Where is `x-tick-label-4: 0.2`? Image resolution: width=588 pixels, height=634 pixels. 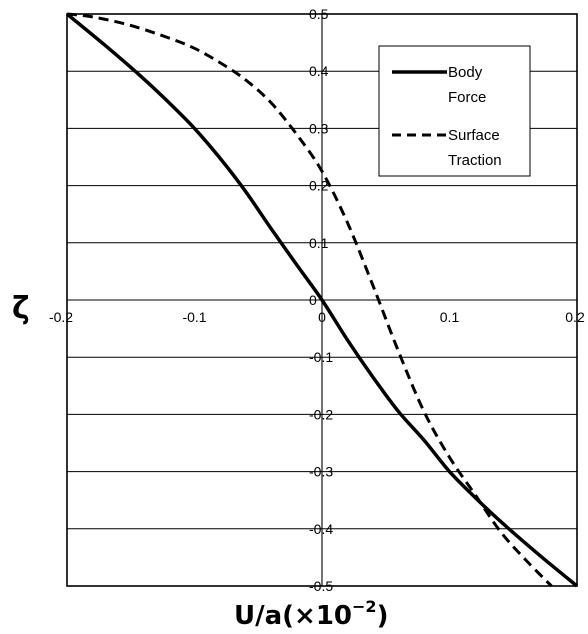 x-tick-label-4: 0.2 is located at coordinates (575, 317).